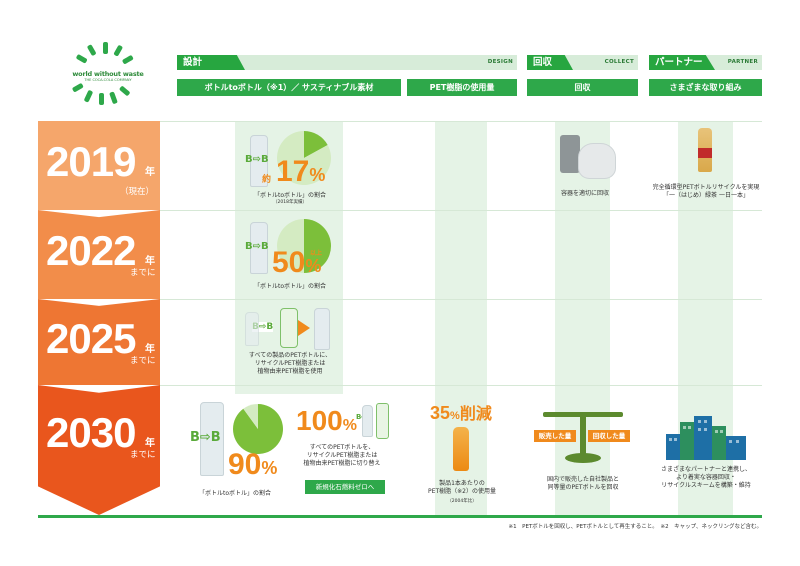  I want to click on collect-caption-2019: 容器を適切に回収, so click(584, 193).